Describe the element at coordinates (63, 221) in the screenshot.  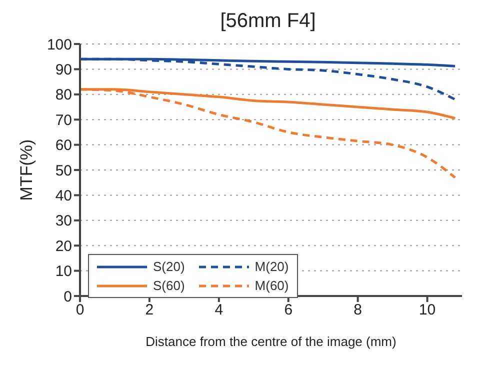
I see `y-tick-label: 30` at that location.